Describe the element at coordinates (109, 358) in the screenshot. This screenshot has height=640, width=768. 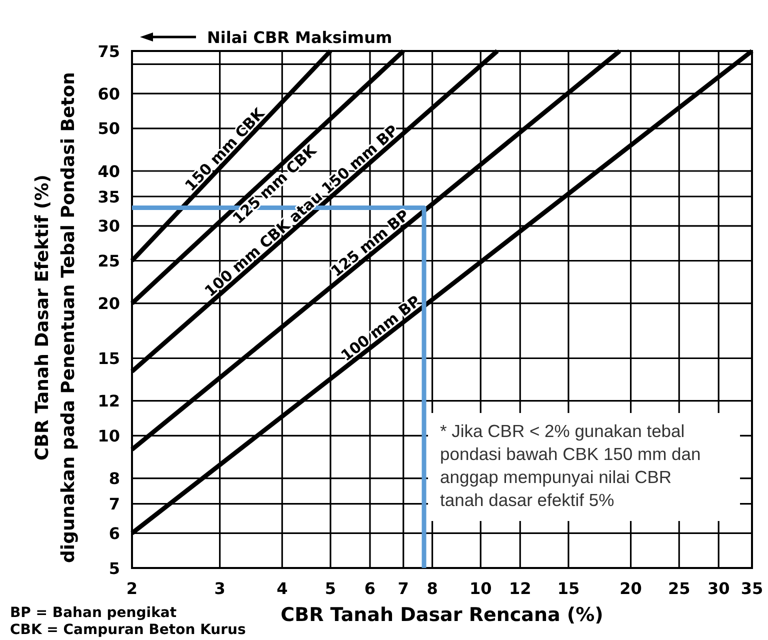
I see `y-tick-label: 15` at that location.